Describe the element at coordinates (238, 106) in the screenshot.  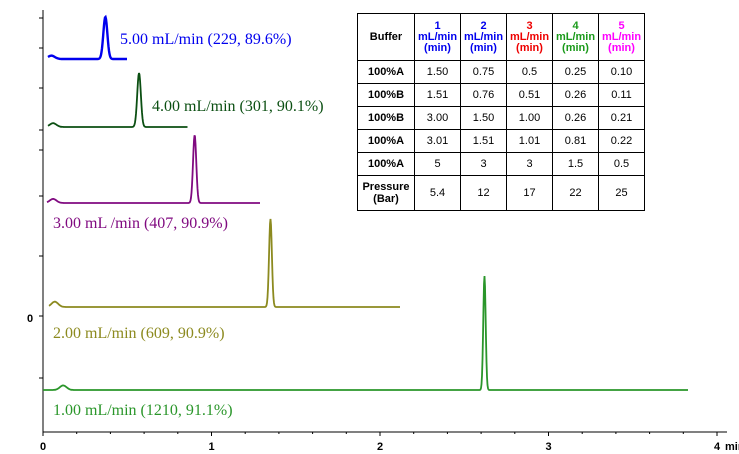
I see `series-label: 4.00 mL/min (301, 90.1%)` at that location.